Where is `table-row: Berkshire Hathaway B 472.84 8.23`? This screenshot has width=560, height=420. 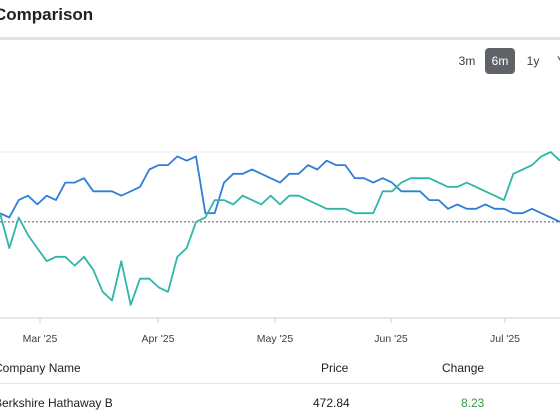 table-row: Berkshire Hathaway B 472.84 8.23 is located at coordinates (280, 403).